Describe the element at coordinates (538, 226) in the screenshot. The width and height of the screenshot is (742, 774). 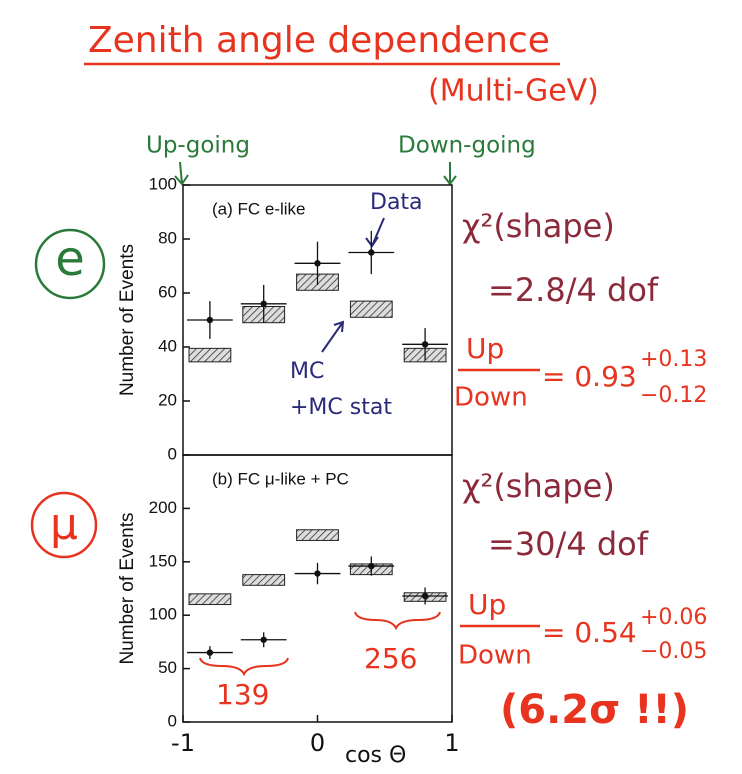
I see `e-chi2: χ²(shape)` at that location.